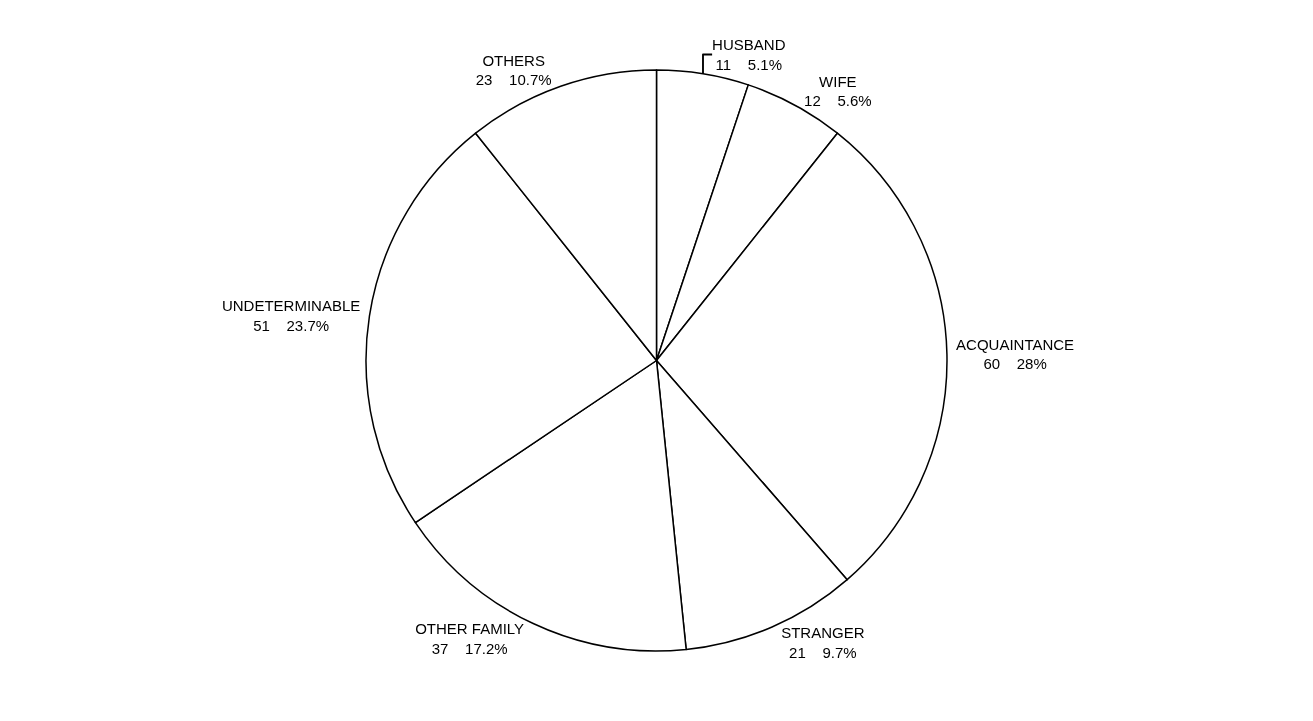  I want to click on slice-label: UNDETERMINABLE, so click(291, 306).